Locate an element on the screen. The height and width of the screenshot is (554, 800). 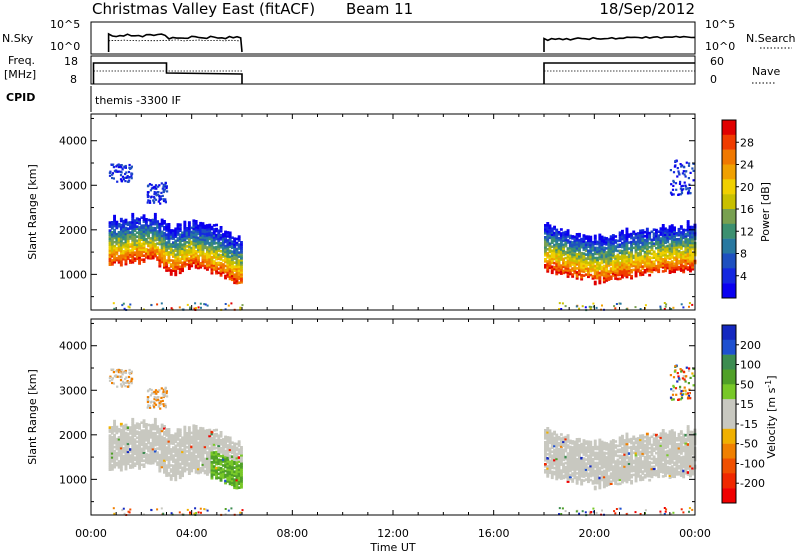
nsky-tick-bottom: 10^0 is located at coordinates (65, 46).